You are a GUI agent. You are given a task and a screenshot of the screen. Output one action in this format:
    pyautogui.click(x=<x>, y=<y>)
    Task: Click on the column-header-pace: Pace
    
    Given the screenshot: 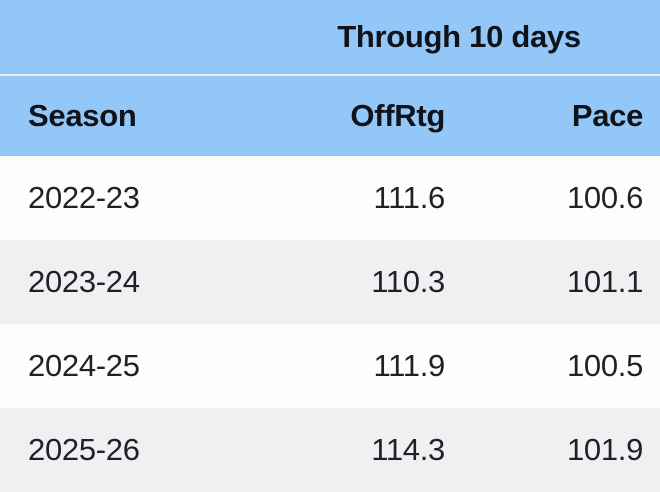 What is the action you would take?
    pyautogui.click(x=552, y=115)
    